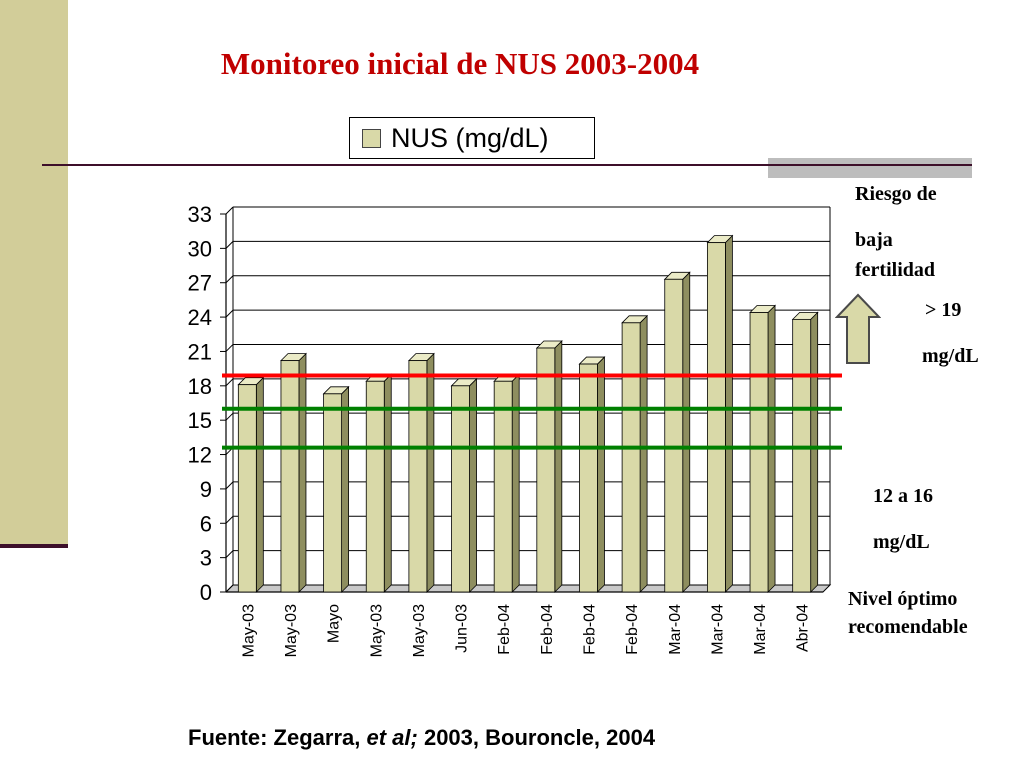  Describe the element at coordinates (200, 386) in the screenshot. I see `y-tick-label: 18` at that location.